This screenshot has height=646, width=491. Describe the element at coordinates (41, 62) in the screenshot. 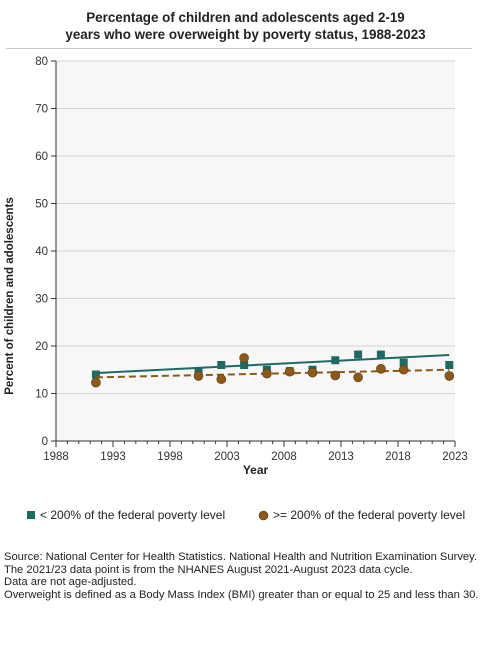

I see `y-tick-label: 80` at that location.